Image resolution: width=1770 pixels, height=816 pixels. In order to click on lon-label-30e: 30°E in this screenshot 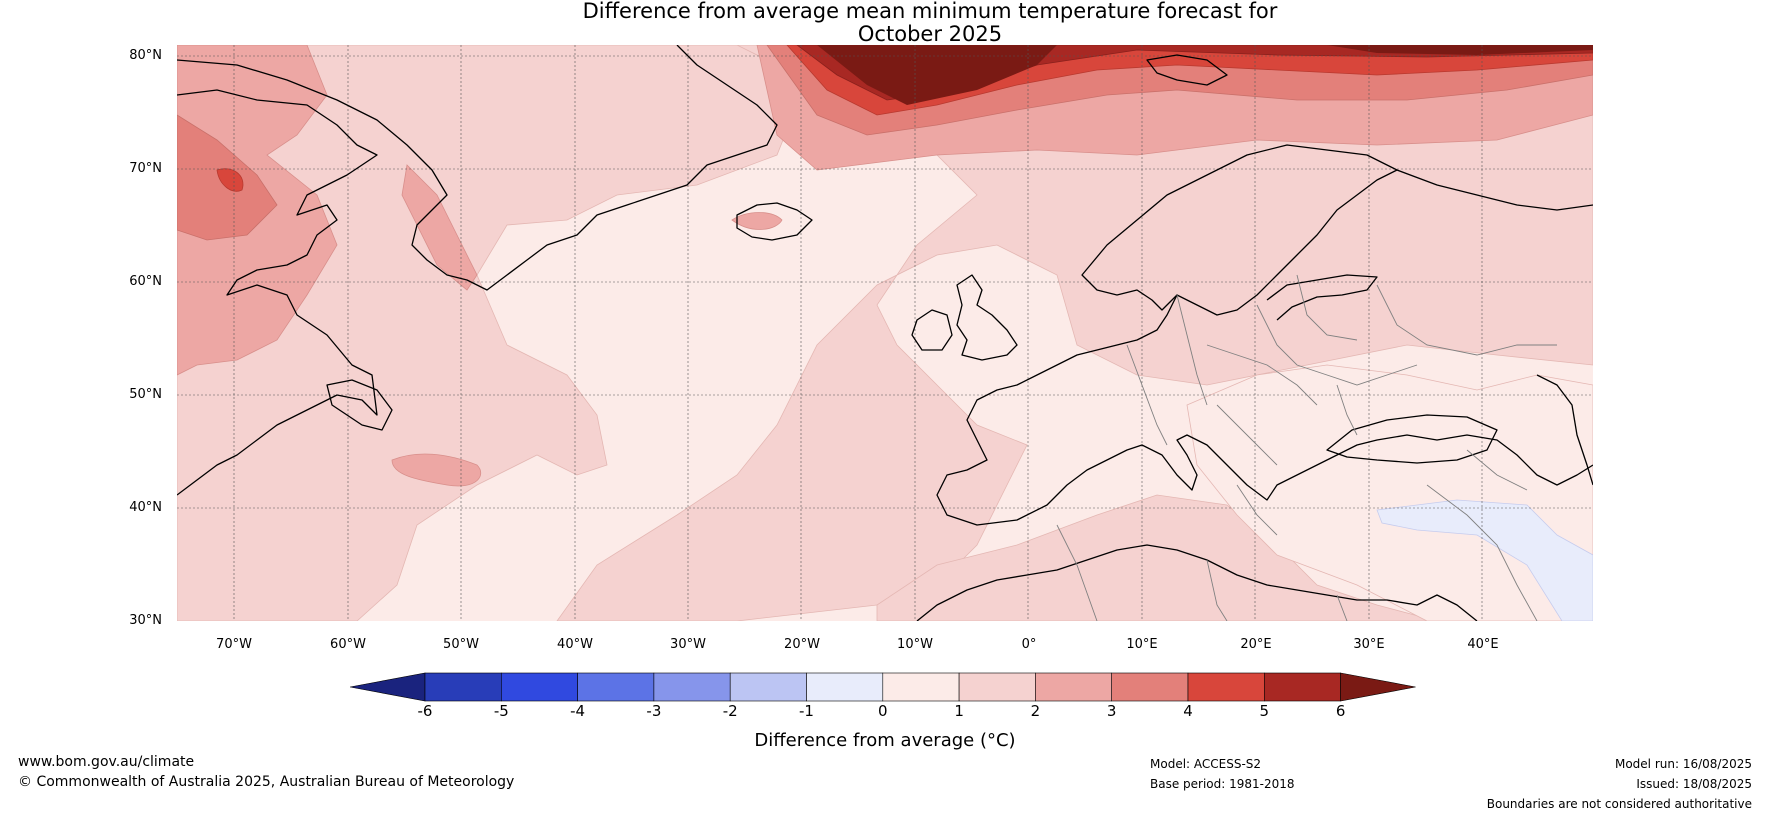, I will do `click(1369, 644)`.